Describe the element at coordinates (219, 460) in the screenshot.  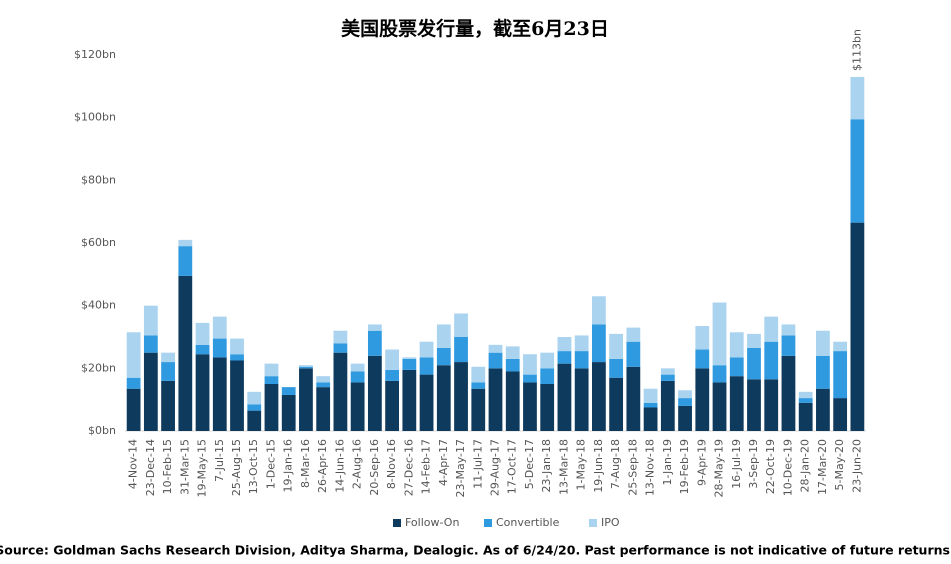
I see `x-tick-label: 7-Jul-15` at that location.